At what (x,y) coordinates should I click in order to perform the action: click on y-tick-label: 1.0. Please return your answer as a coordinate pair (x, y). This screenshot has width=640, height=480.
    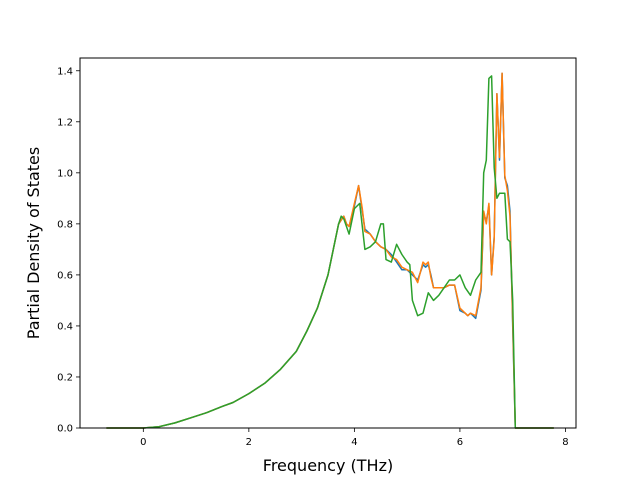
    Looking at the image, I should click on (65, 173).